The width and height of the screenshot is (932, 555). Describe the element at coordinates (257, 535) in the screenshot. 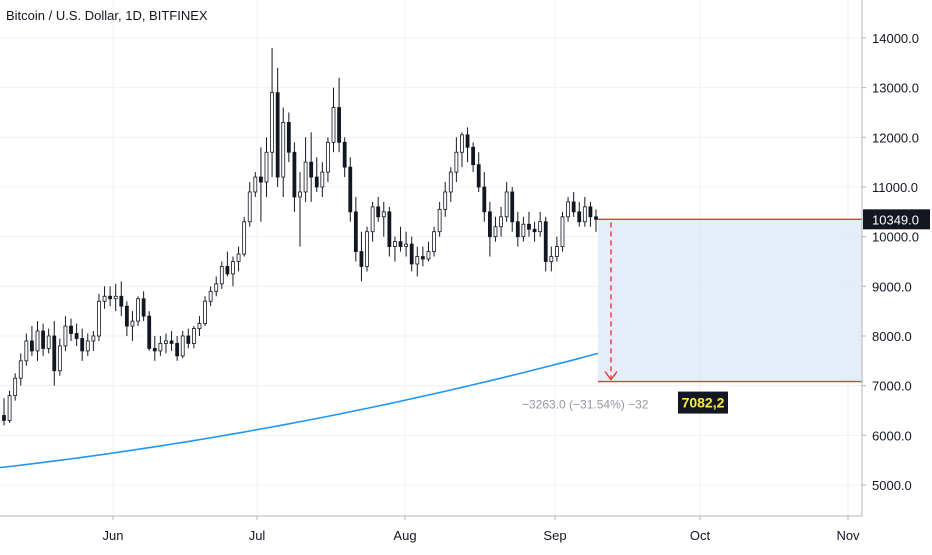

I see `x-tick-label: Jul` at that location.